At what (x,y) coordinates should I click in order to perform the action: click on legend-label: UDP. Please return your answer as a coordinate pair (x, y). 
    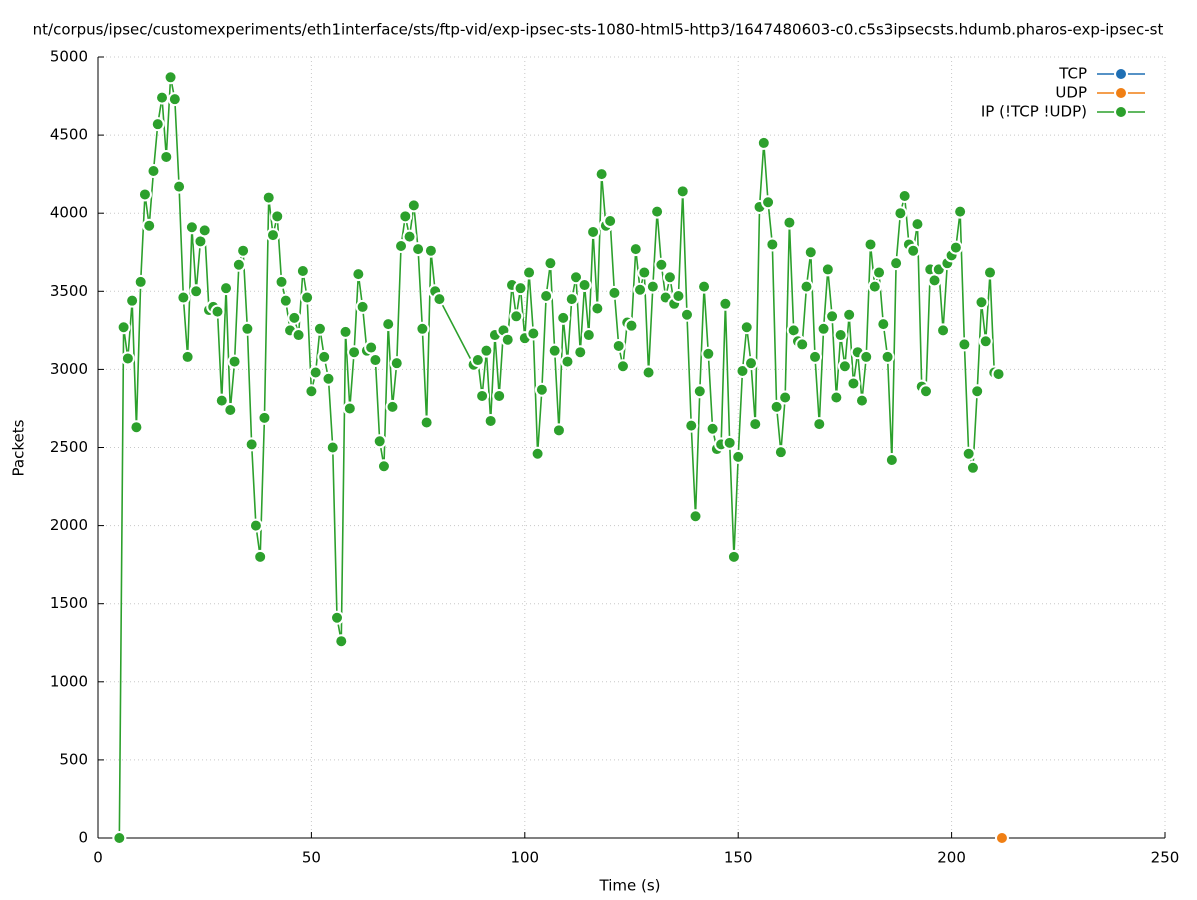
    Looking at the image, I should click on (1071, 93).